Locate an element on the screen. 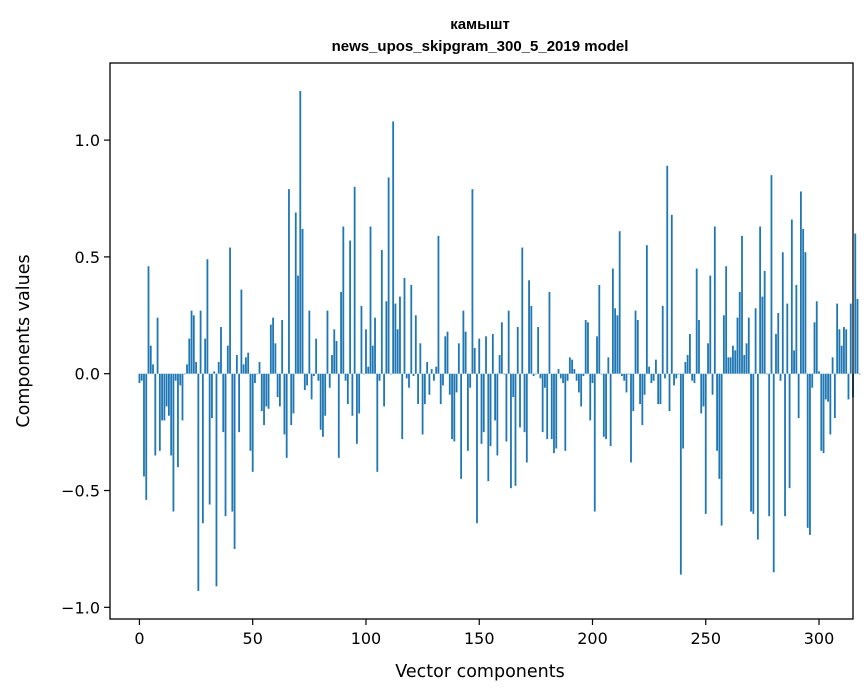  chart-title-line2: news_upos_skipgram_300_5_2019 model is located at coordinates (480, 46).